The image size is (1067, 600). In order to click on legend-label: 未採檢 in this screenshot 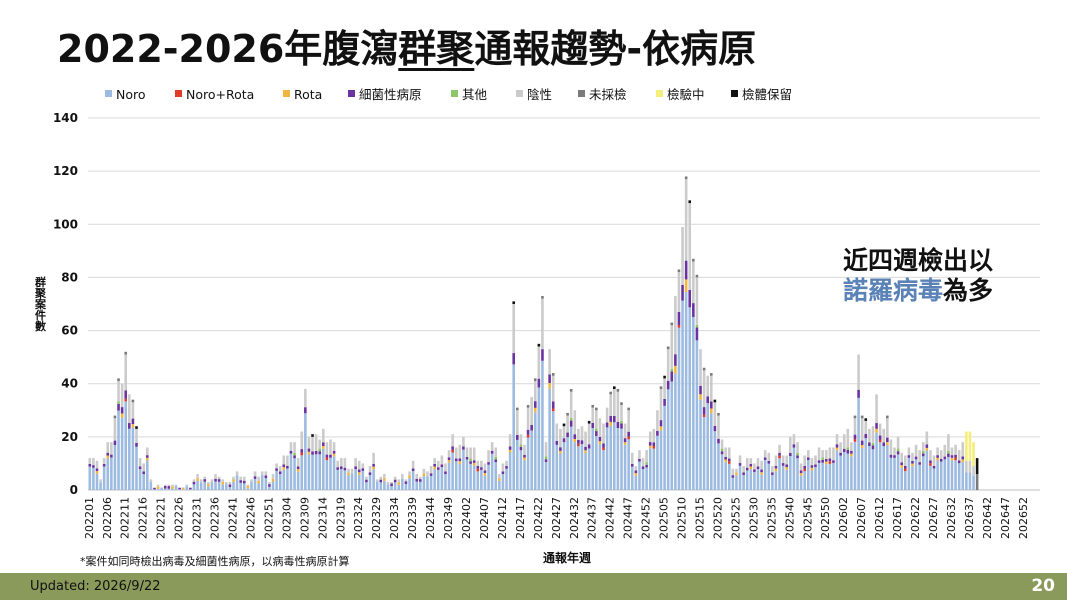, I will do `click(608, 94)`.